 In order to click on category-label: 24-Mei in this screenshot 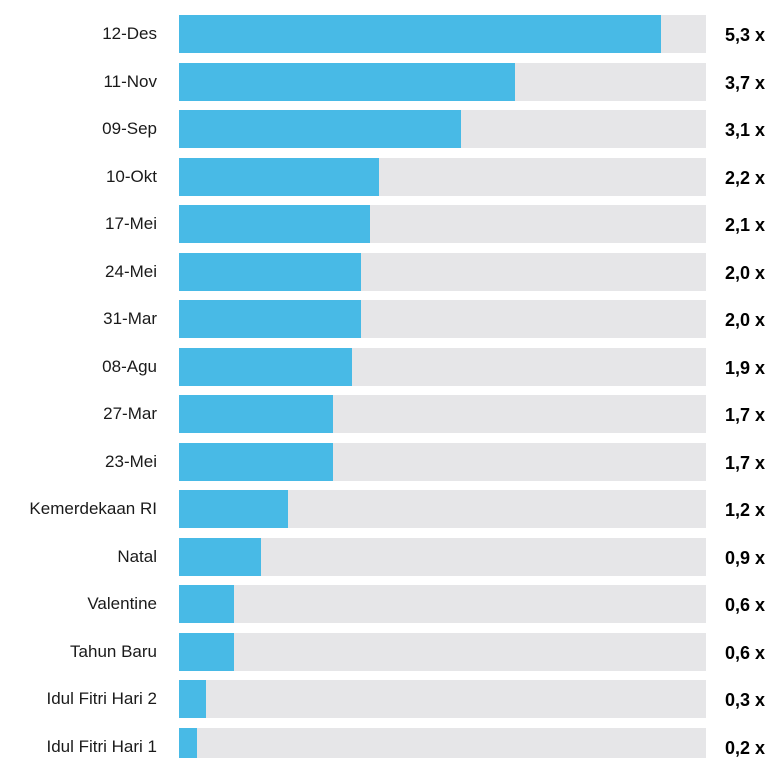, I will do `click(131, 271)`.